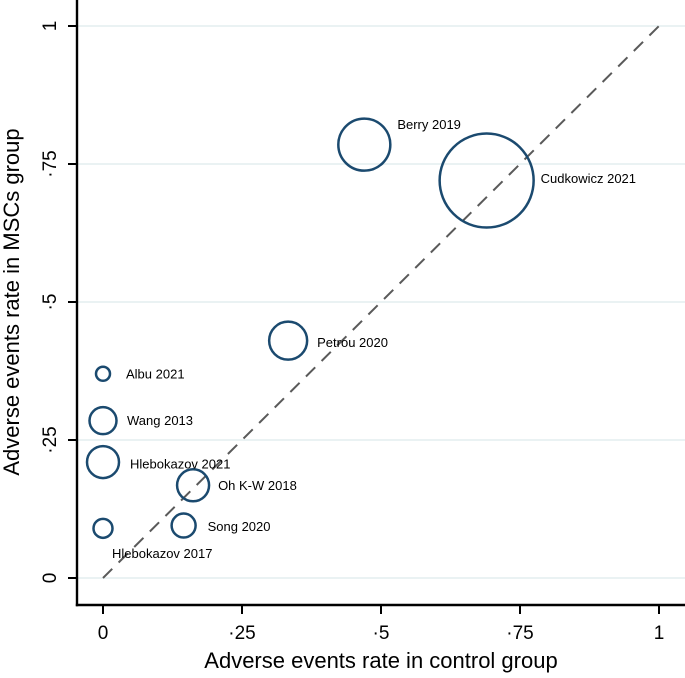  Describe the element at coordinates (352, 342) in the screenshot. I see `study-label: Petrou 2020` at that location.